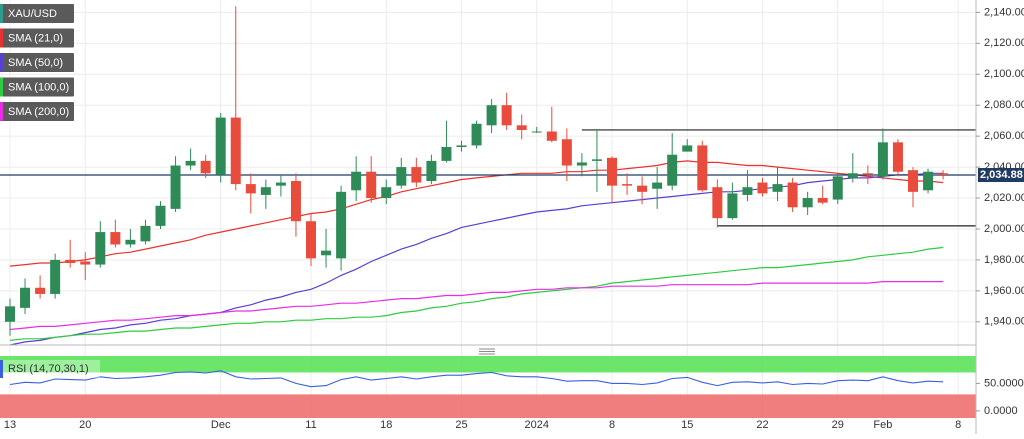 This screenshot has width=1024, height=439. I want to click on panel-resize-handle, so click(487, 351).